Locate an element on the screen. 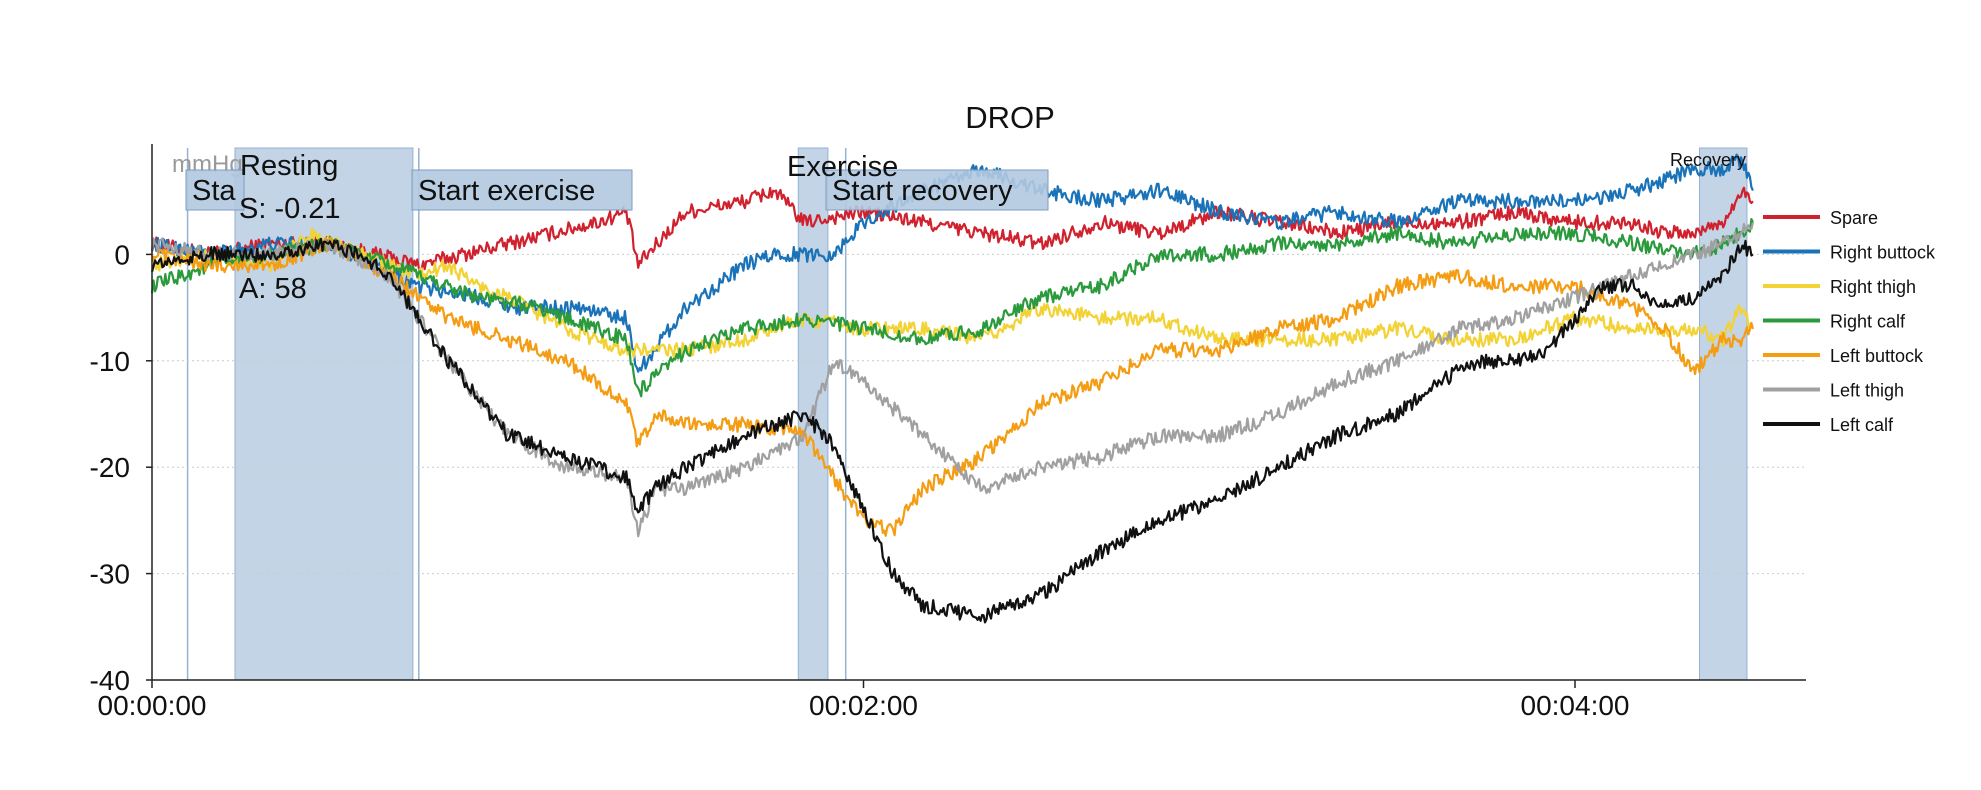  y-tick-label-2: -20 is located at coordinates (110, 467).